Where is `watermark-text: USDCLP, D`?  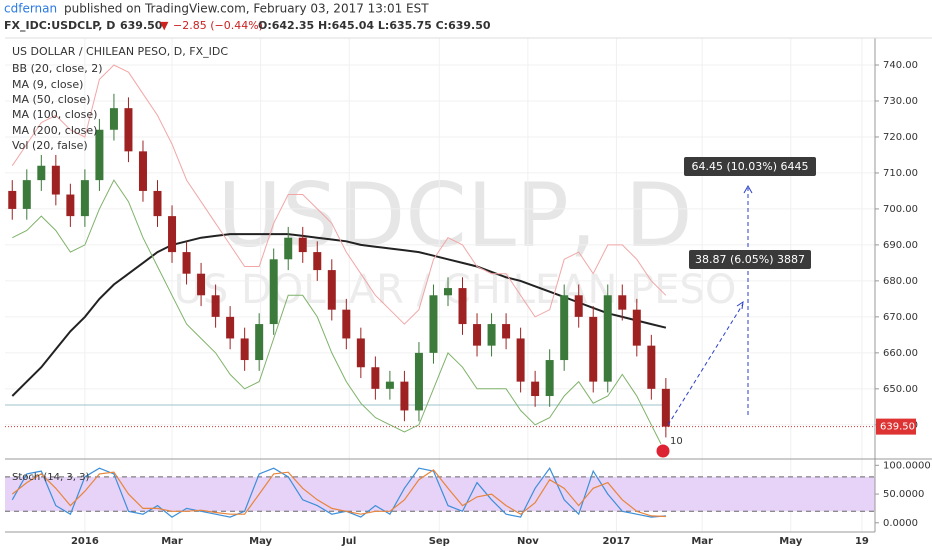
watermark-text: USDCLP, D is located at coordinates (454, 215).